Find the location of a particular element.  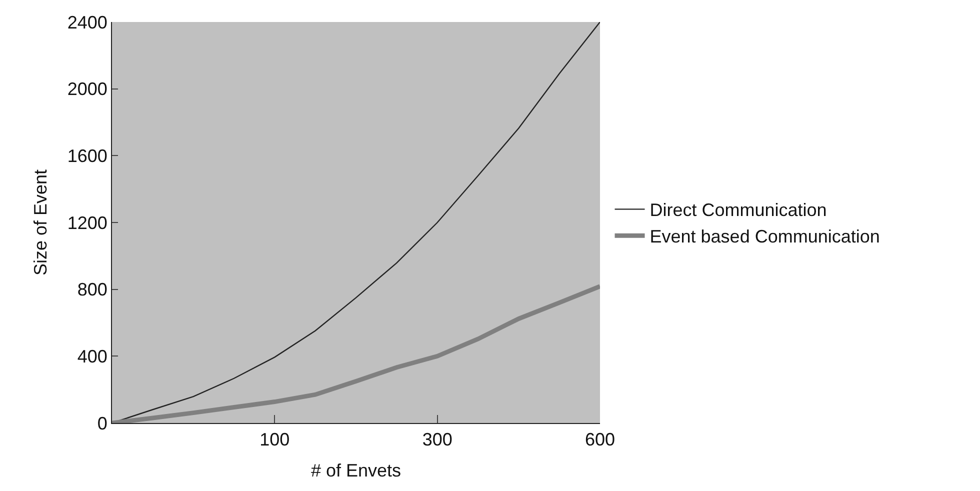

legend-label: Direct Communication is located at coordinates (738, 210).